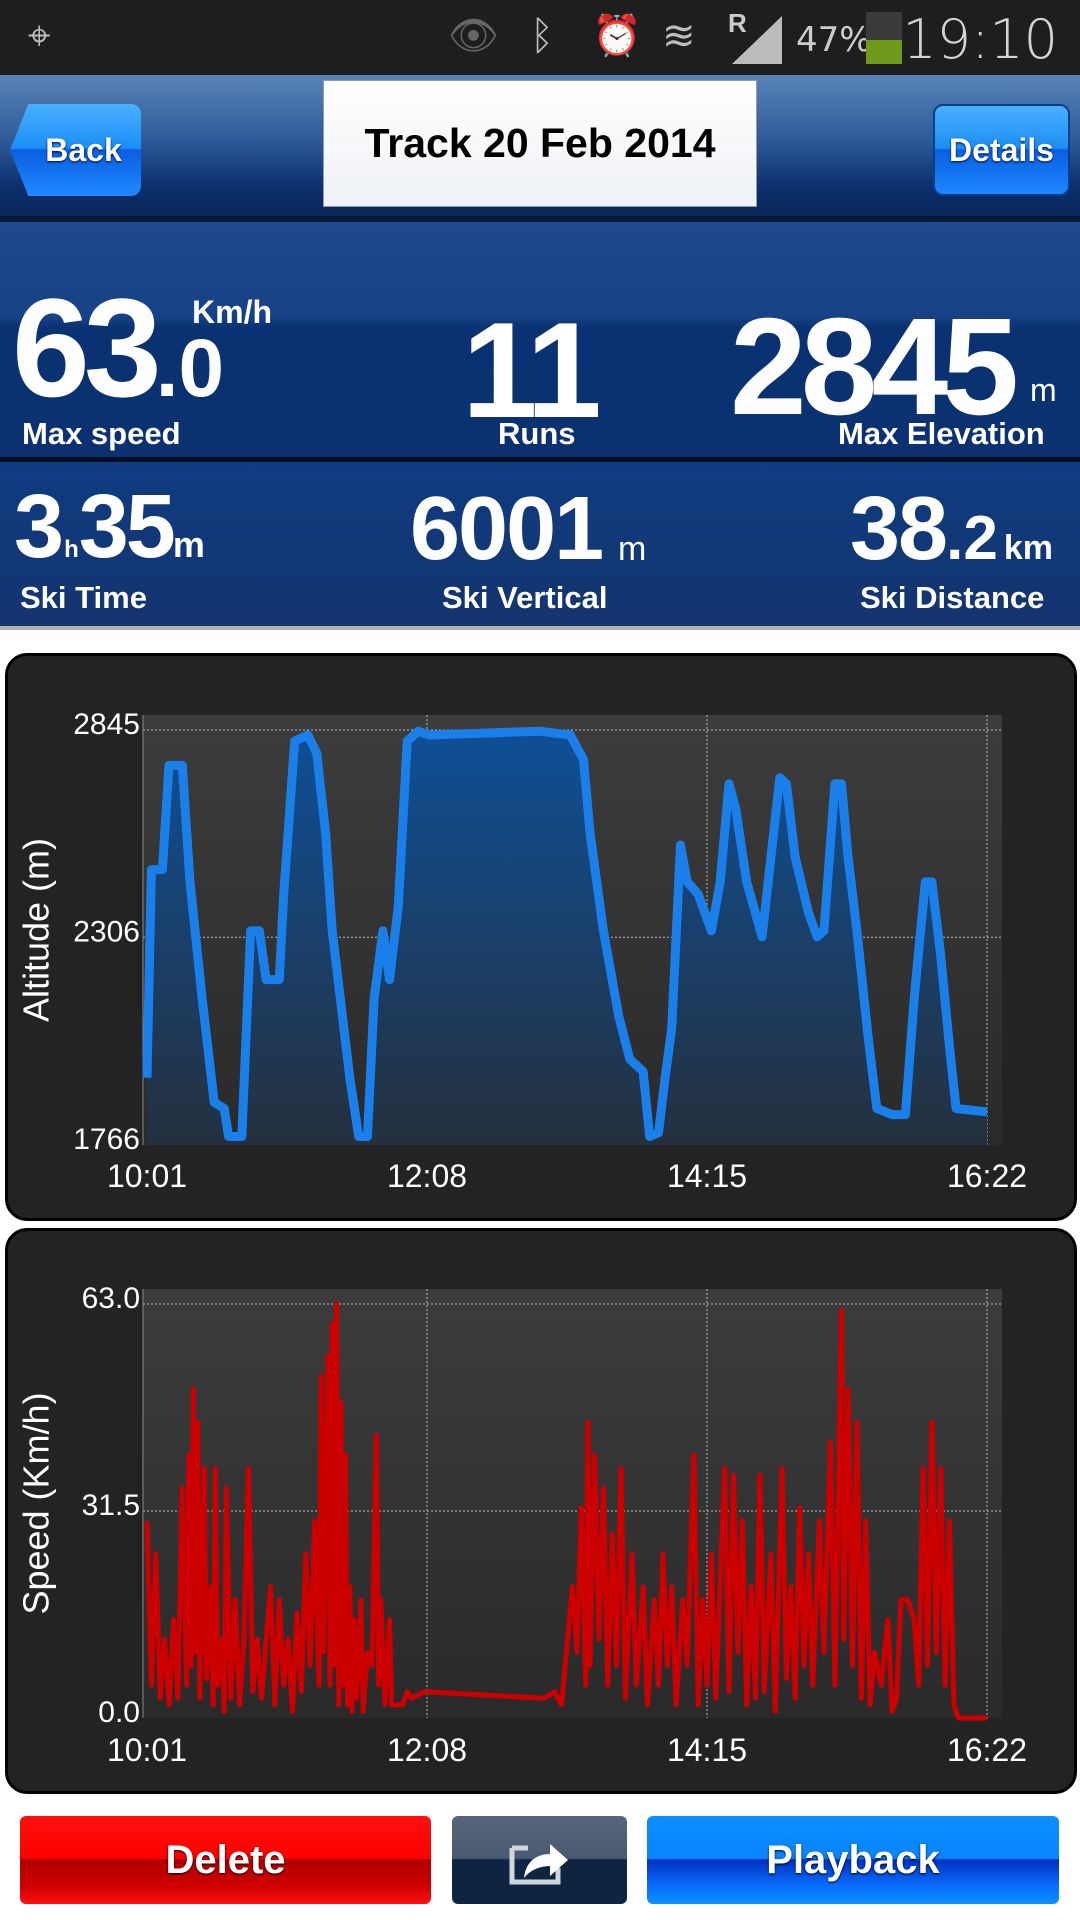 The image size is (1080, 1920). I want to click on clock: 19:10, so click(980, 39).